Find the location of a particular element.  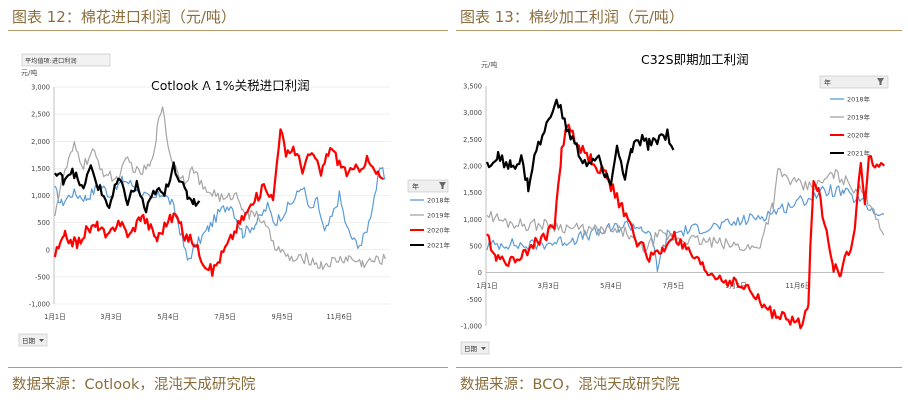

left-source: 数据来源：Cotlook，混沌天成研究院 is located at coordinates (134, 385).